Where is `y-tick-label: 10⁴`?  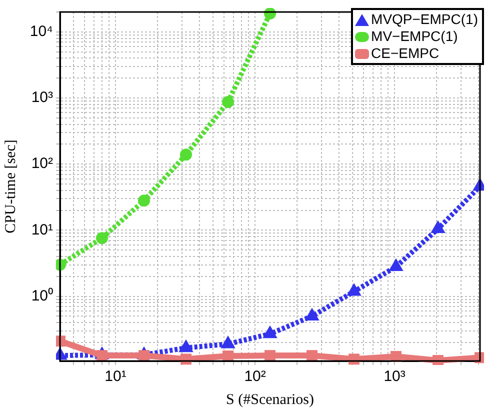
y-tick-label: 10⁴ is located at coordinates (41, 31).